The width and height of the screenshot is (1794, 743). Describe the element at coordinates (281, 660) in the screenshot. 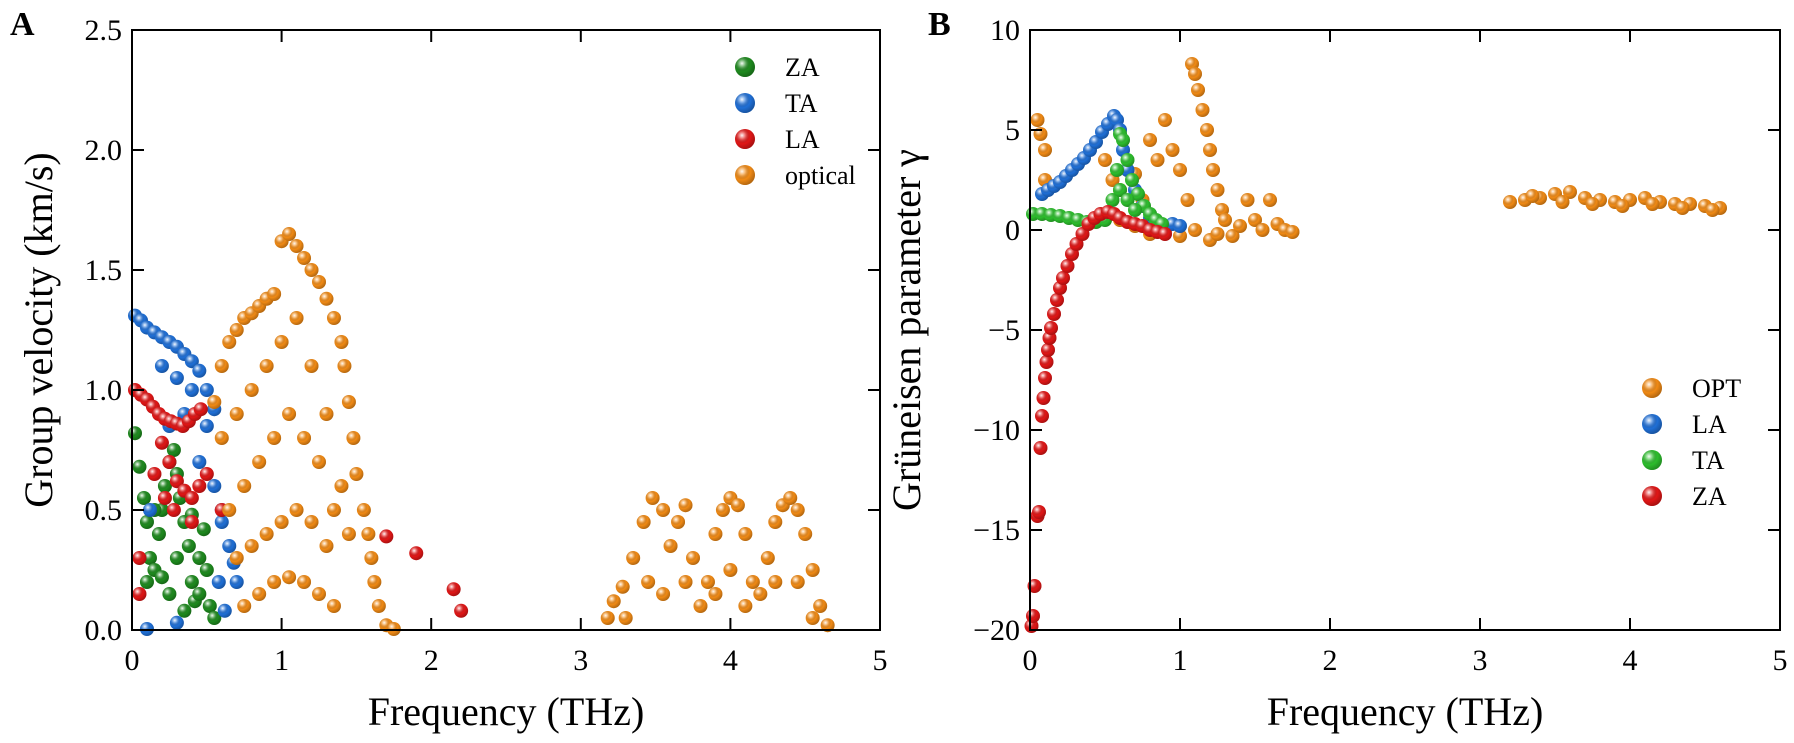

I see `x-tick-label: 1` at that location.